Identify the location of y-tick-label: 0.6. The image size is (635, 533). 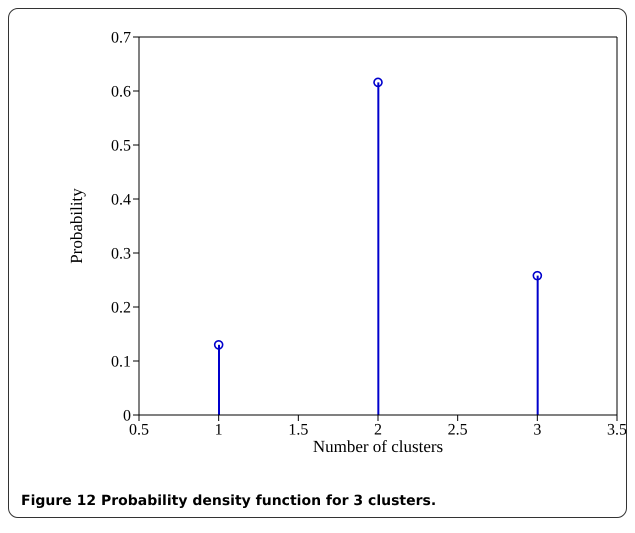
(121, 92).